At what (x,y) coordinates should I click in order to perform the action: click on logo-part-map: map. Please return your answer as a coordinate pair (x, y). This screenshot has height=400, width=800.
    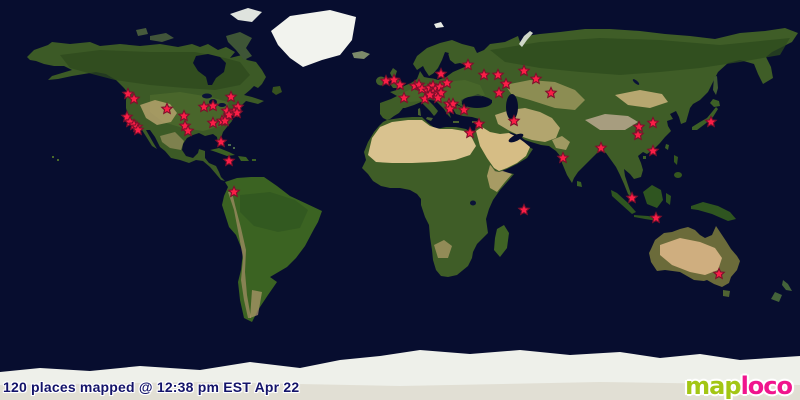
    Looking at the image, I should click on (713, 386).